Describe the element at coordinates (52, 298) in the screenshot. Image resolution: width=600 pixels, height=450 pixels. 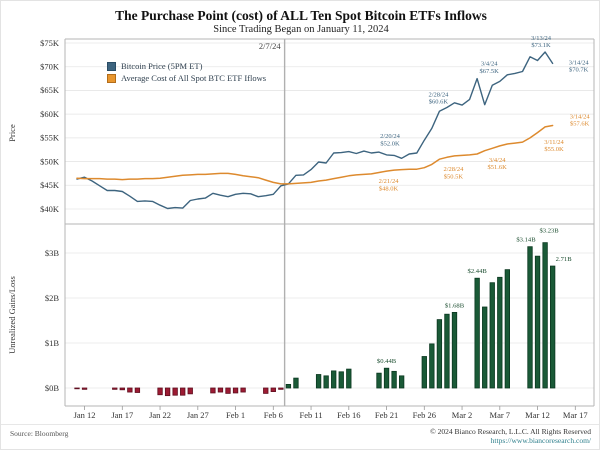
I see `y-tick-label-gains: $2B` at that location.